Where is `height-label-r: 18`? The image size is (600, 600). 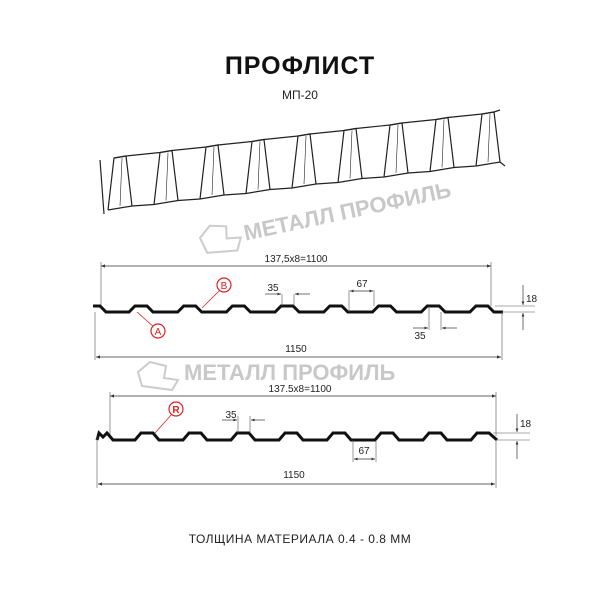 height-label-r: 18 is located at coordinates (526, 424).